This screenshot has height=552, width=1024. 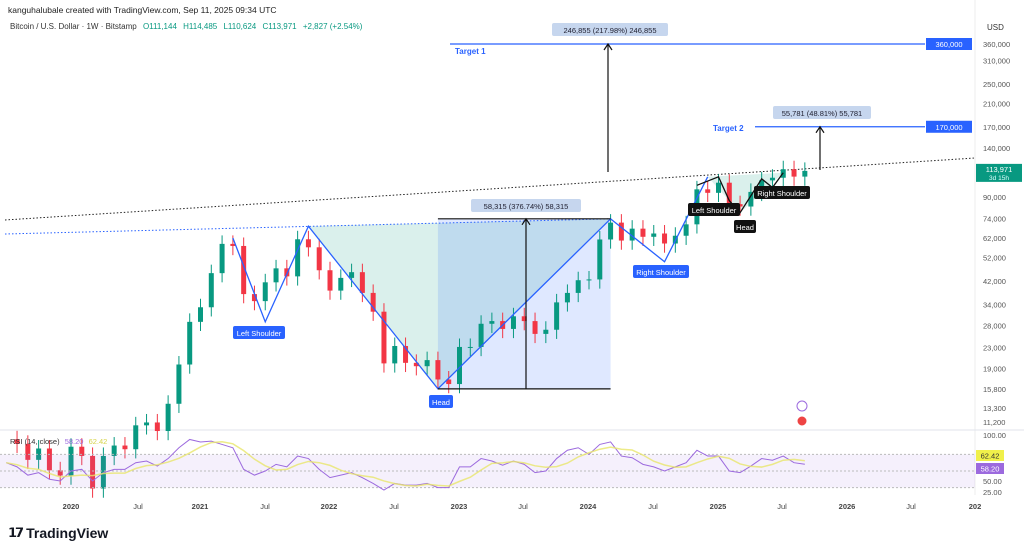 What do you see at coordinates (71, 506) in the screenshot?
I see `x-tick-label: 2020` at bounding box center [71, 506].